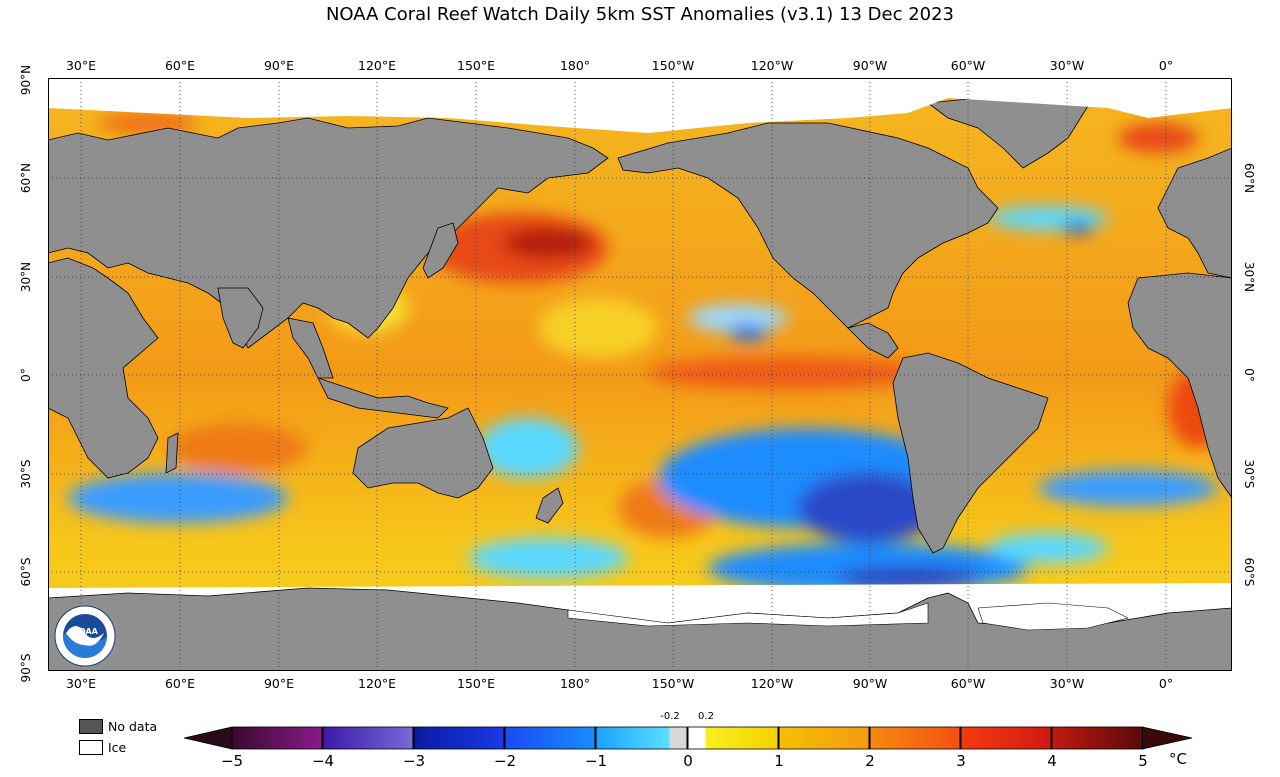 The width and height of the screenshot is (1280, 777). I want to click on colorbar-tick: 2, so click(870, 761).